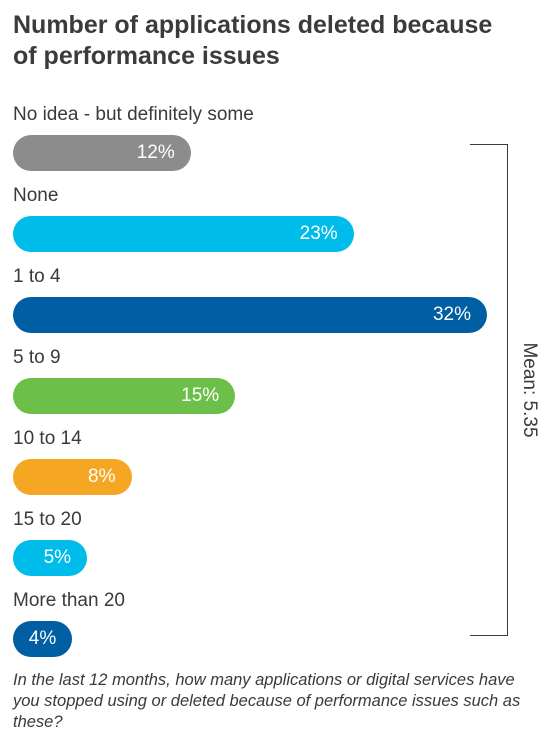 The image size is (549, 748). Describe the element at coordinates (37, 276) in the screenshot. I see `category-label: 1 to 4` at that location.